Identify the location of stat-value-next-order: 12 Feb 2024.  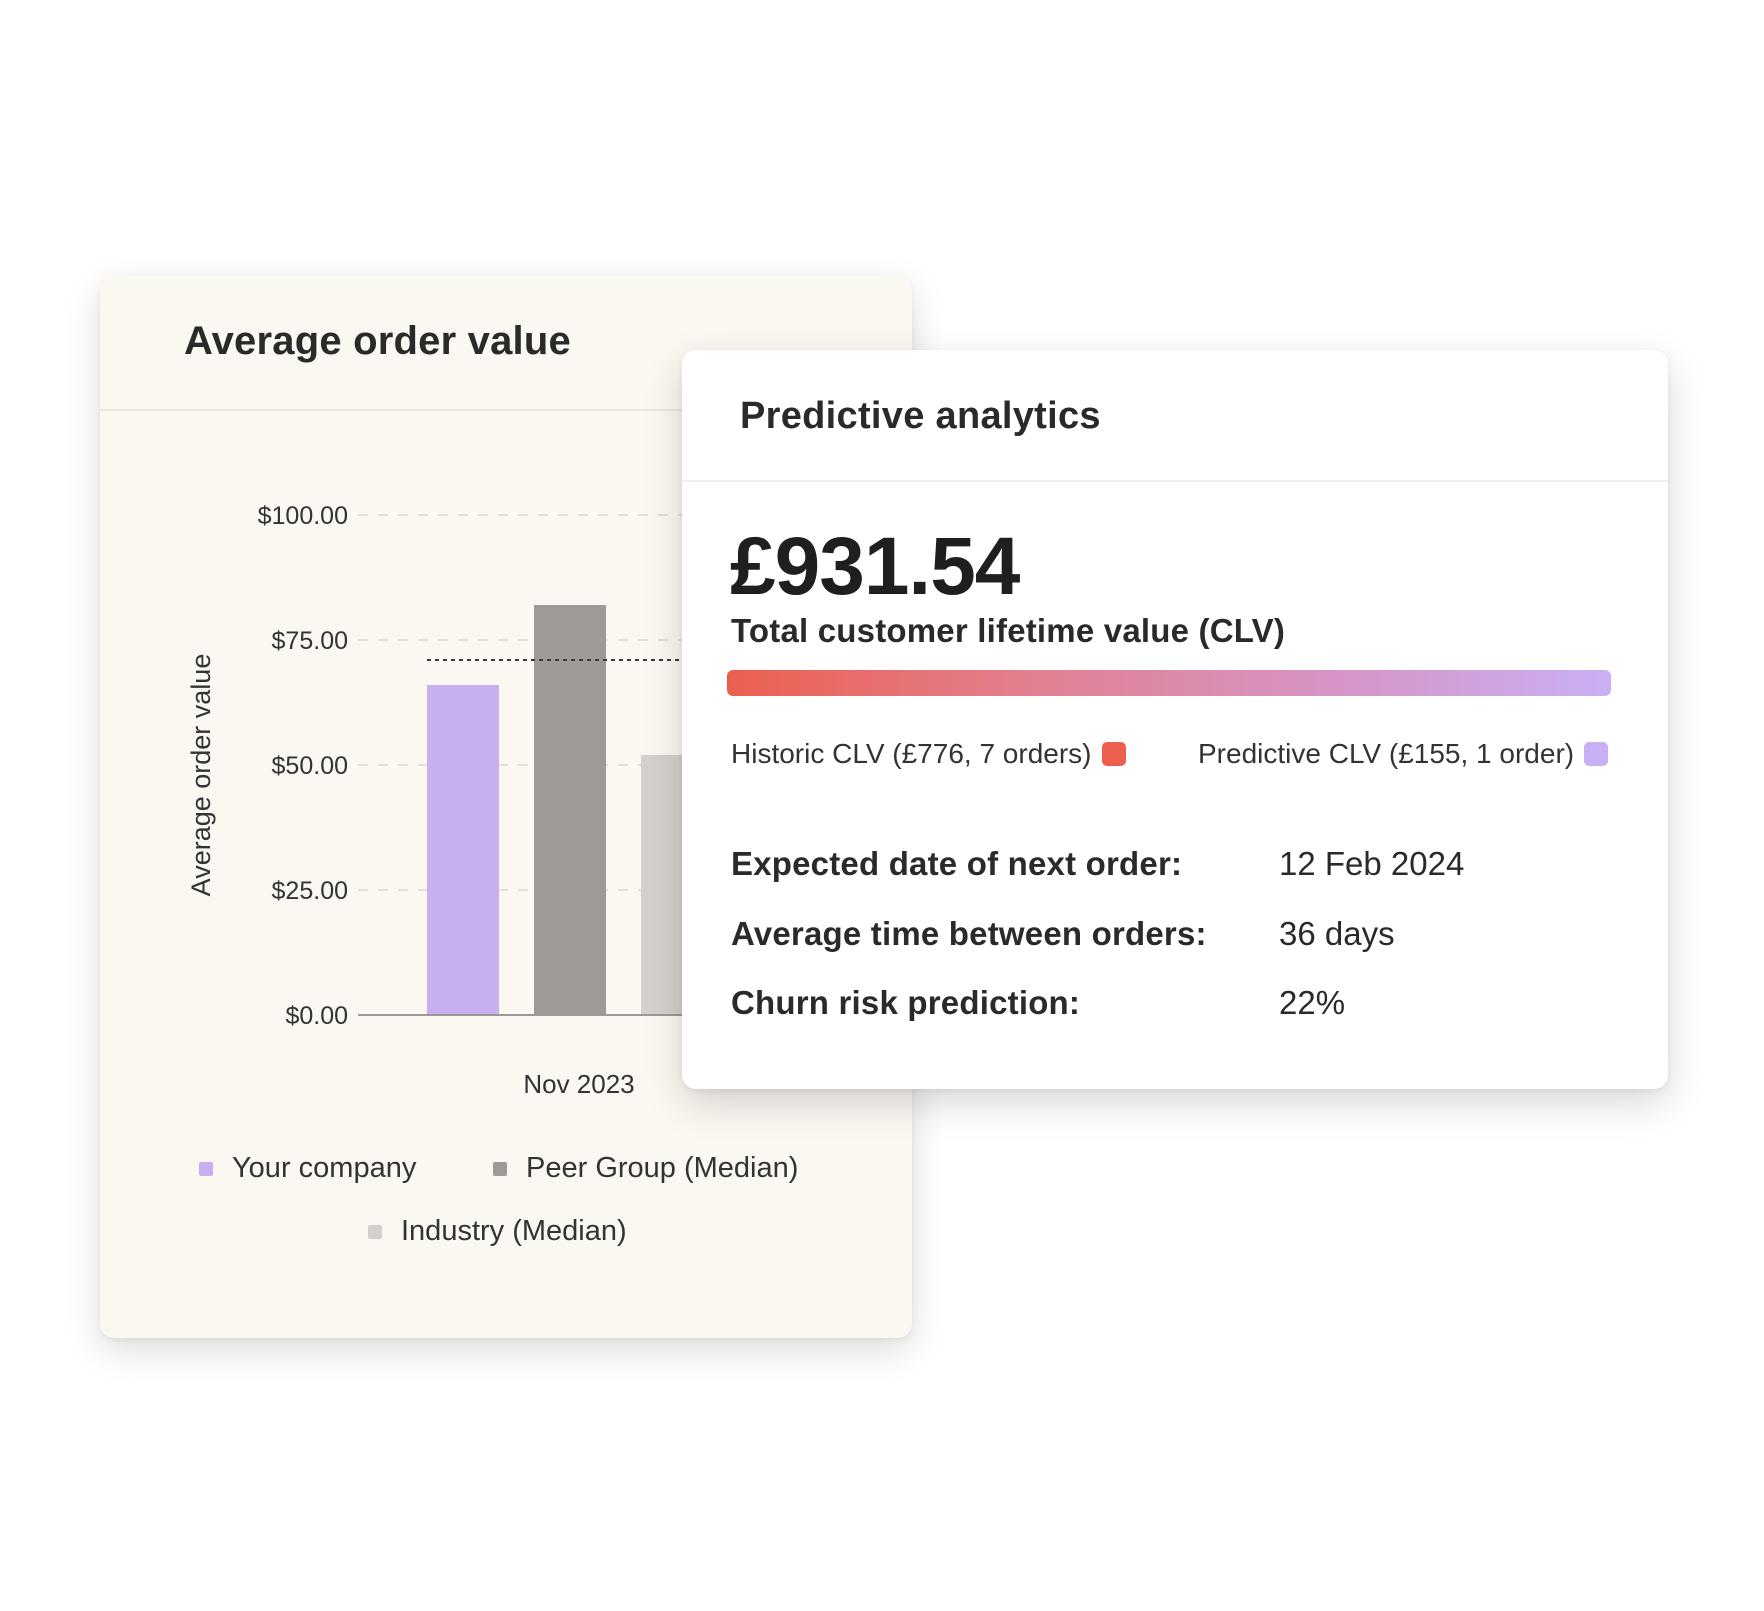
(1372, 863).